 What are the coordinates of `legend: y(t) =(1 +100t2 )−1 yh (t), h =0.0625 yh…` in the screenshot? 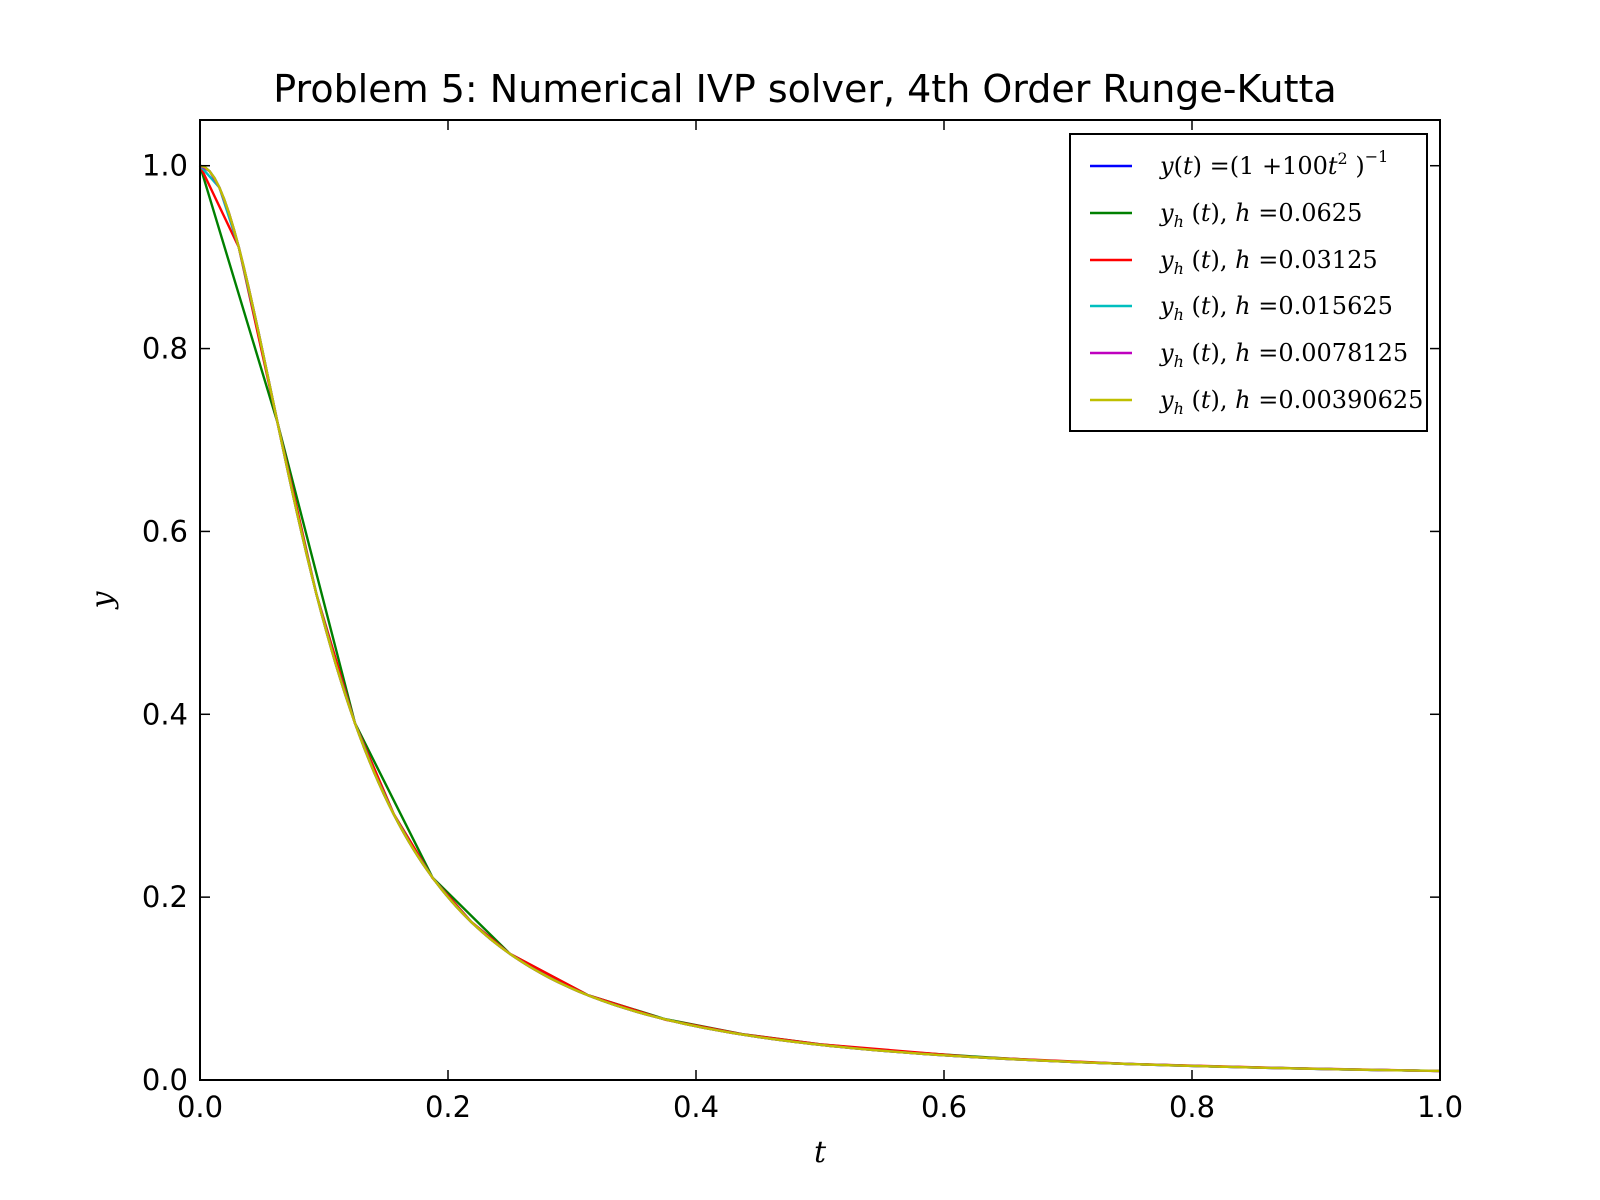 It's located at (1248, 282).